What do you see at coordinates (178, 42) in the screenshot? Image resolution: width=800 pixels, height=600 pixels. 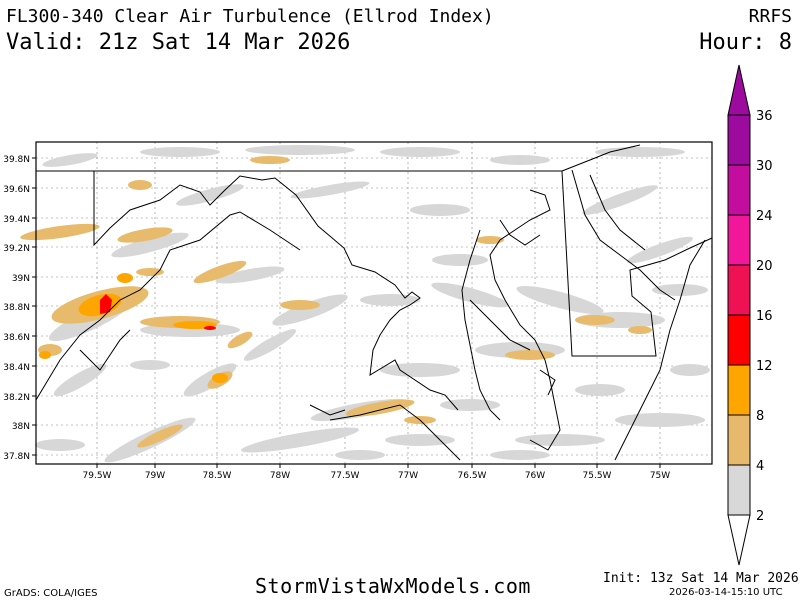 I see `valid-time: Valid: 21z Sat 14 Mar 2026` at bounding box center [178, 42].